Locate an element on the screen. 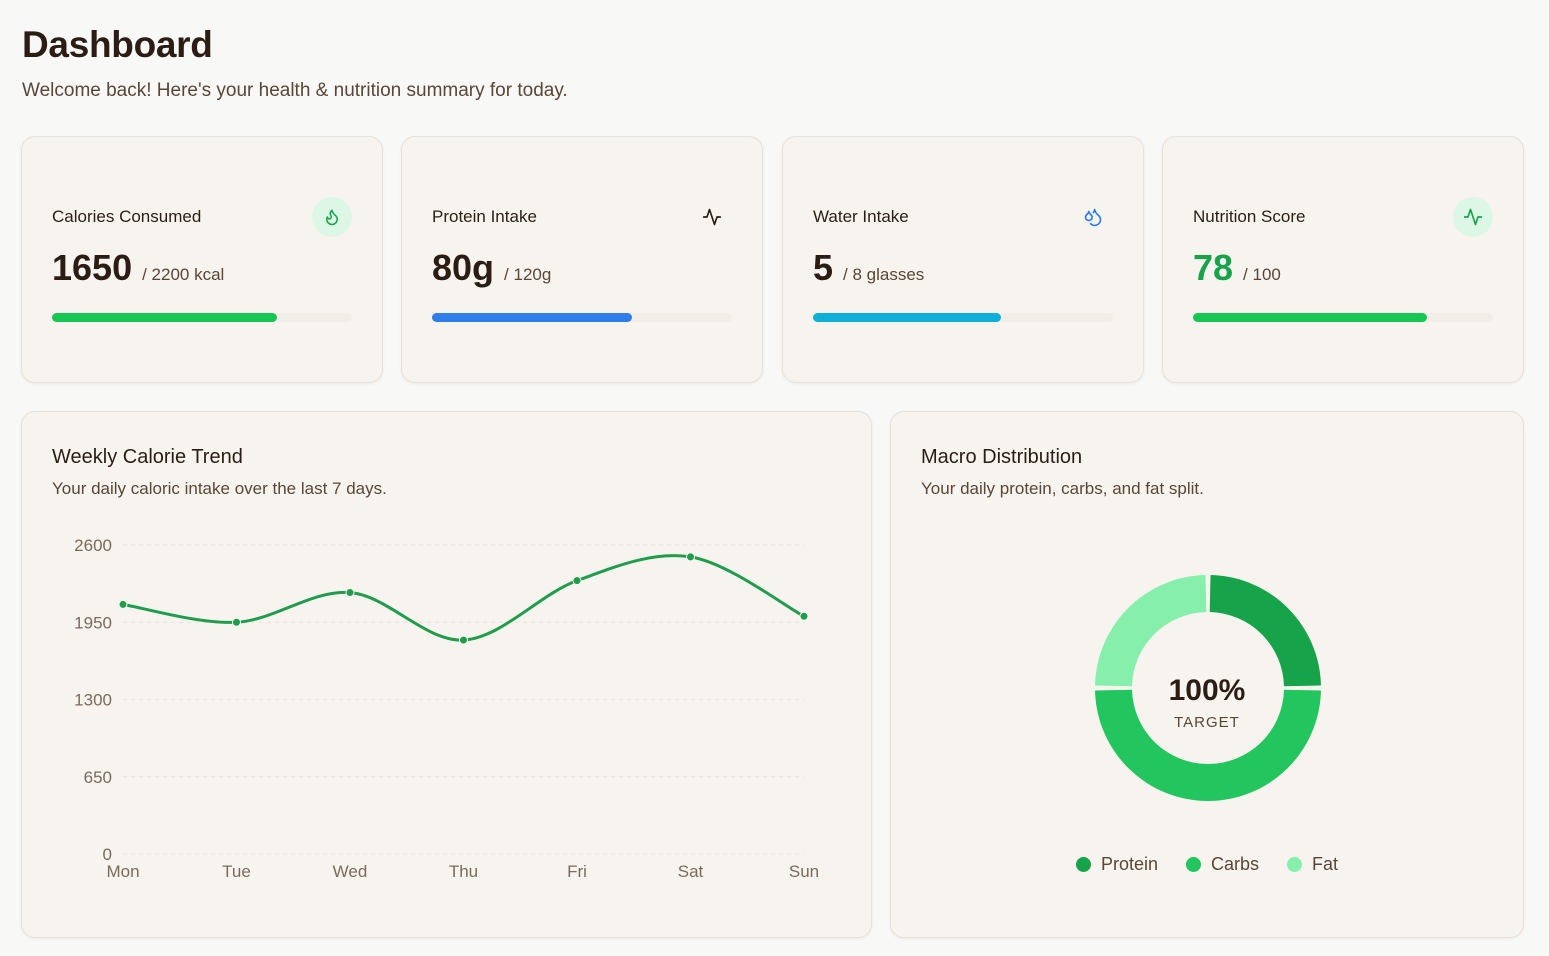 The height and width of the screenshot is (956, 1549). donut-slice-fat is located at coordinates (1151, 631).